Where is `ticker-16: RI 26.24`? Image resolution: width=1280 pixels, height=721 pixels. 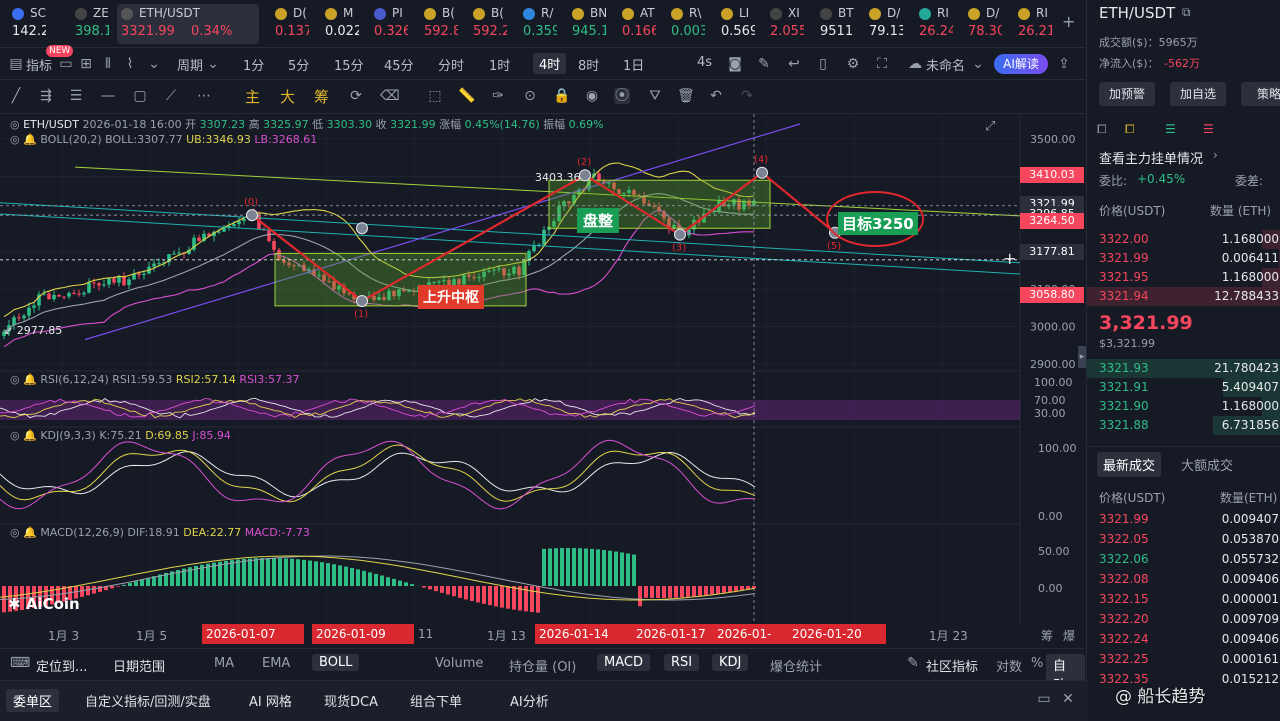 ticker-16: RI 26.24 is located at coordinates (936, 24).